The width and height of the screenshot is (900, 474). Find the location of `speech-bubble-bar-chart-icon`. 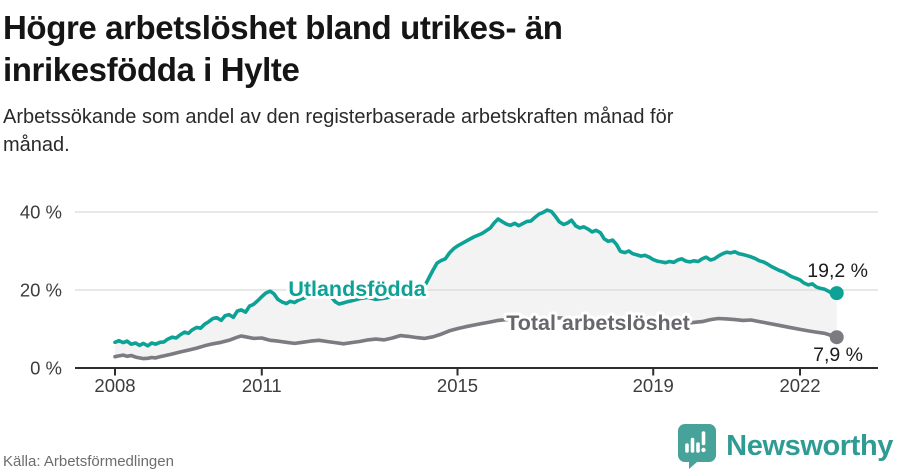

speech-bubble-bar-chart-icon is located at coordinates (697, 446).